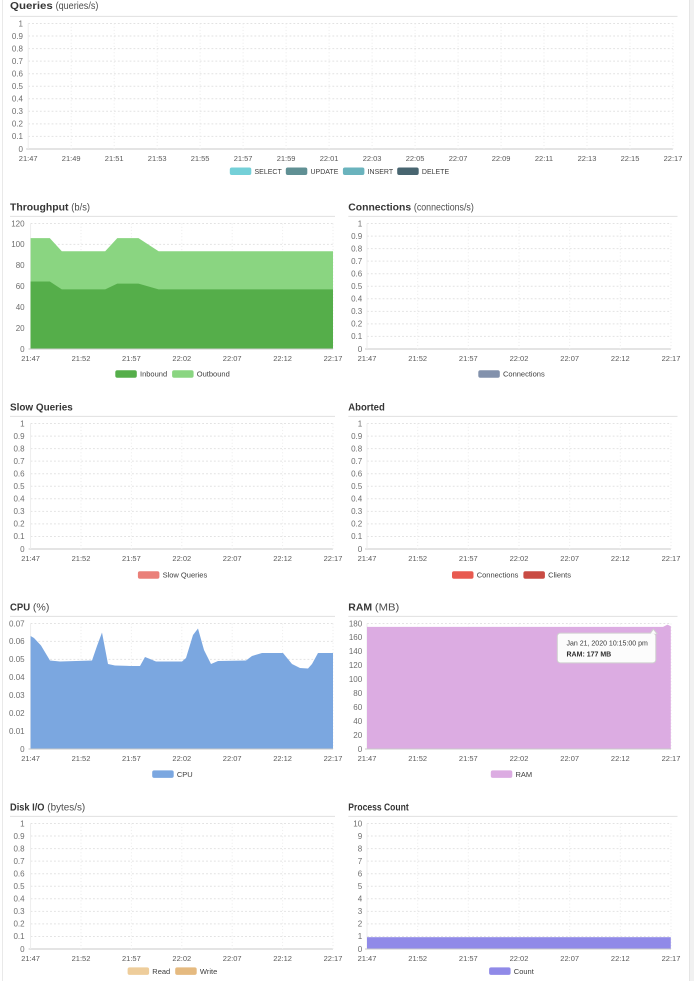  Describe the element at coordinates (18, 36) in the screenshot. I see `svg-text: 0.9` at that location.